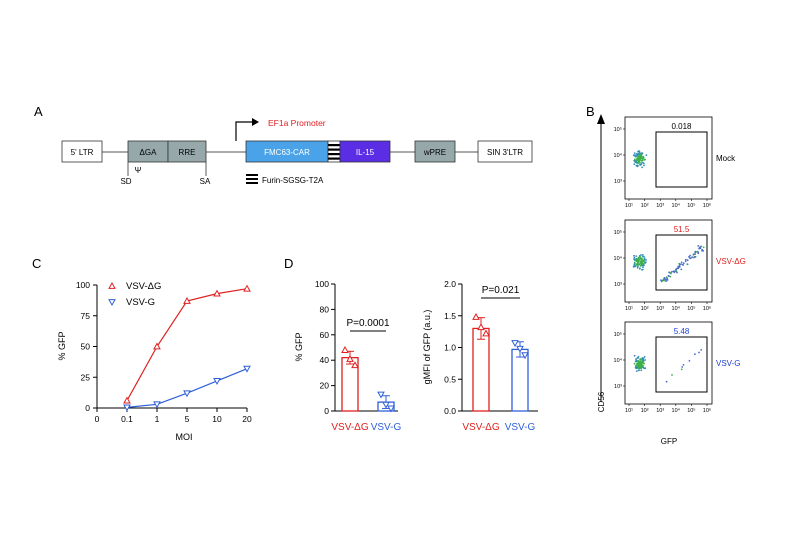 This screenshot has width=794, height=555. I want to click on promoter-arrow, so click(243, 131).